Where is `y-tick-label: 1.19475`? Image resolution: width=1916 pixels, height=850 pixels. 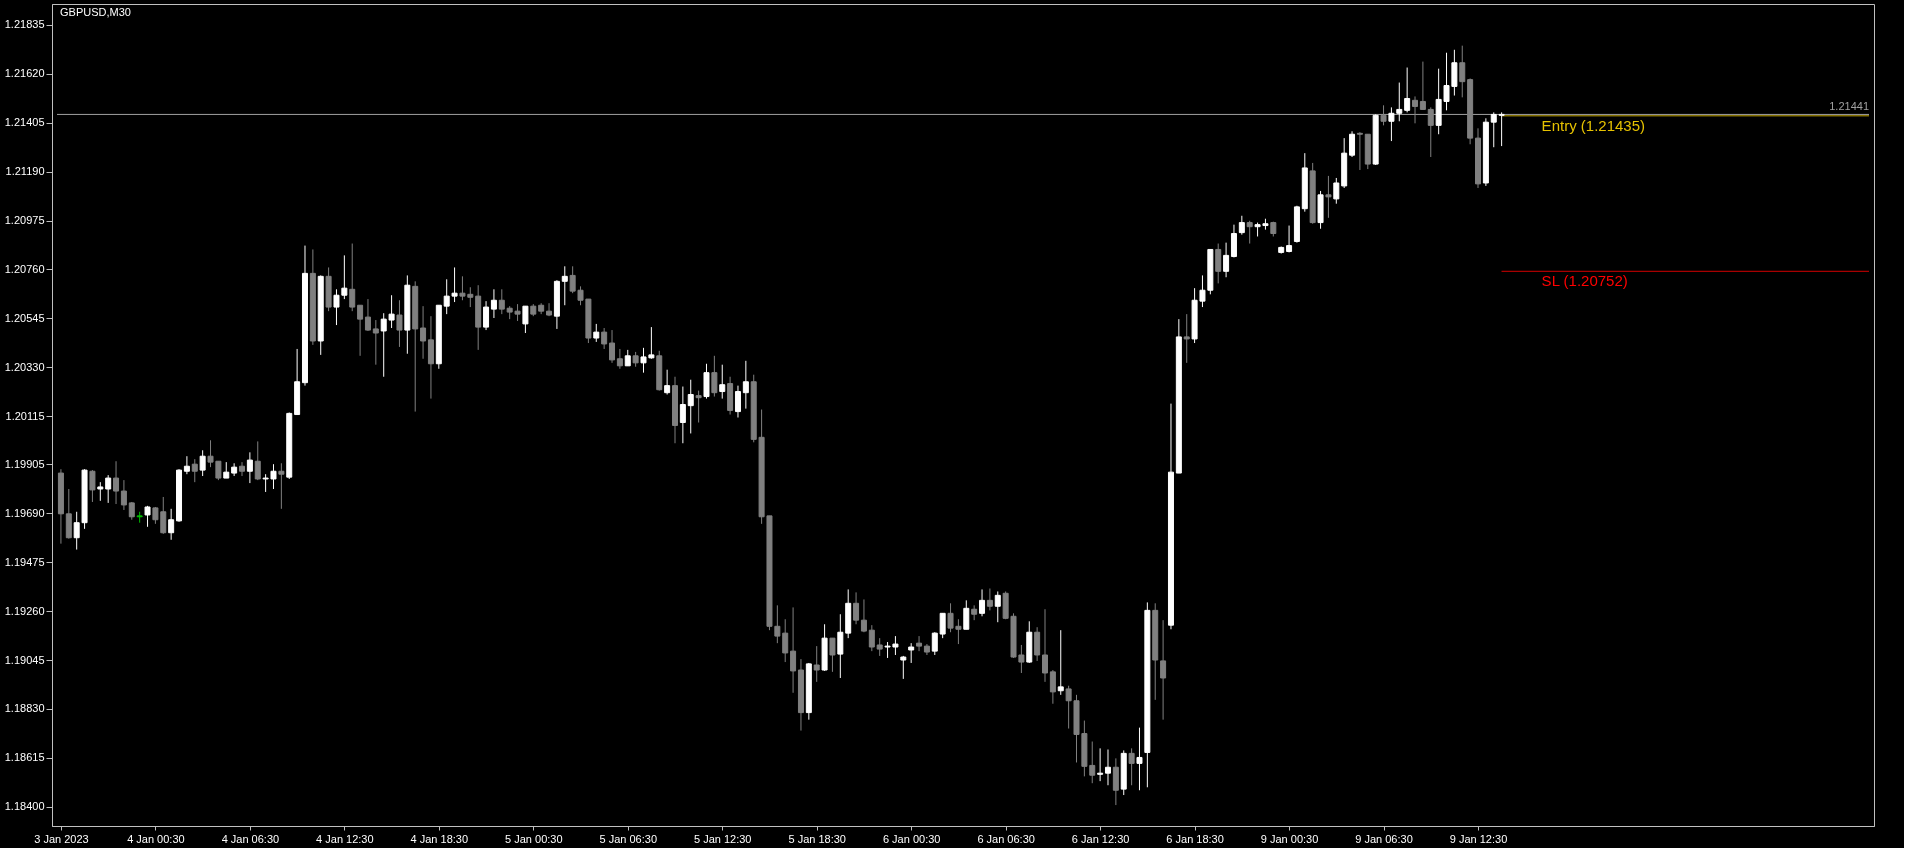
y-tick-label: 1.19475 is located at coordinates (24, 561).